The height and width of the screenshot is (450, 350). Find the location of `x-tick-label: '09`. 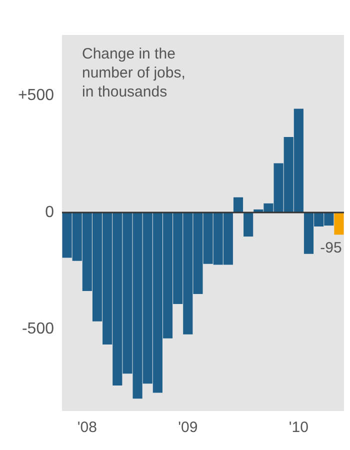

x-tick-label: '09 is located at coordinates (188, 427).